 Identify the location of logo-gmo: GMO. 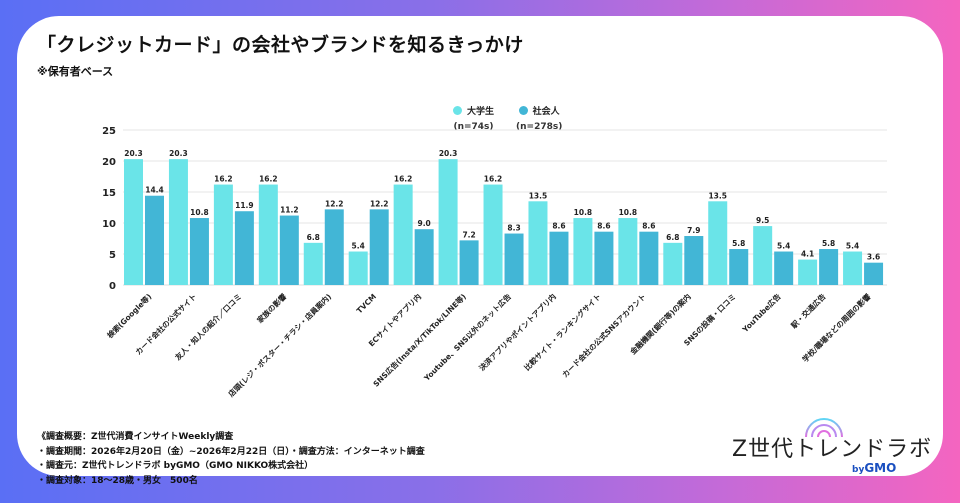
(880, 468).